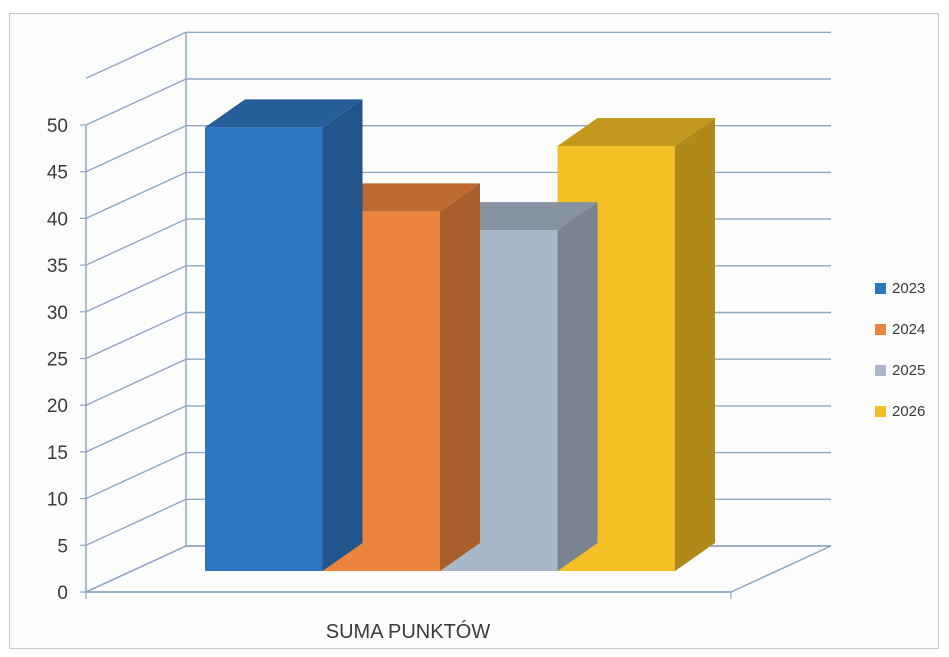  What do you see at coordinates (909, 370) in the screenshot?
I see `legend-label: 2025` at bounding box center [909, 370].